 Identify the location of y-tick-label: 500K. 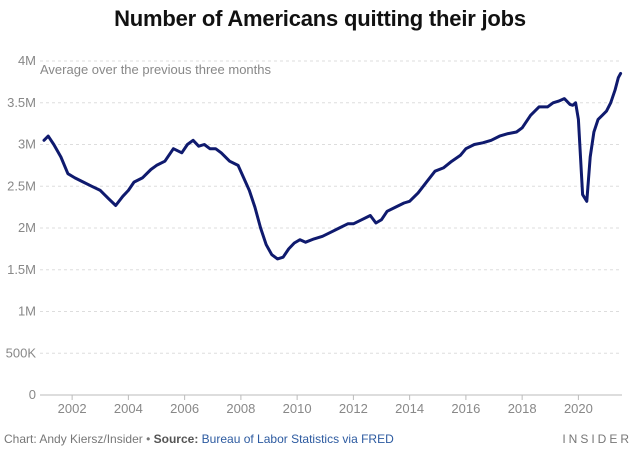
(21, 352).